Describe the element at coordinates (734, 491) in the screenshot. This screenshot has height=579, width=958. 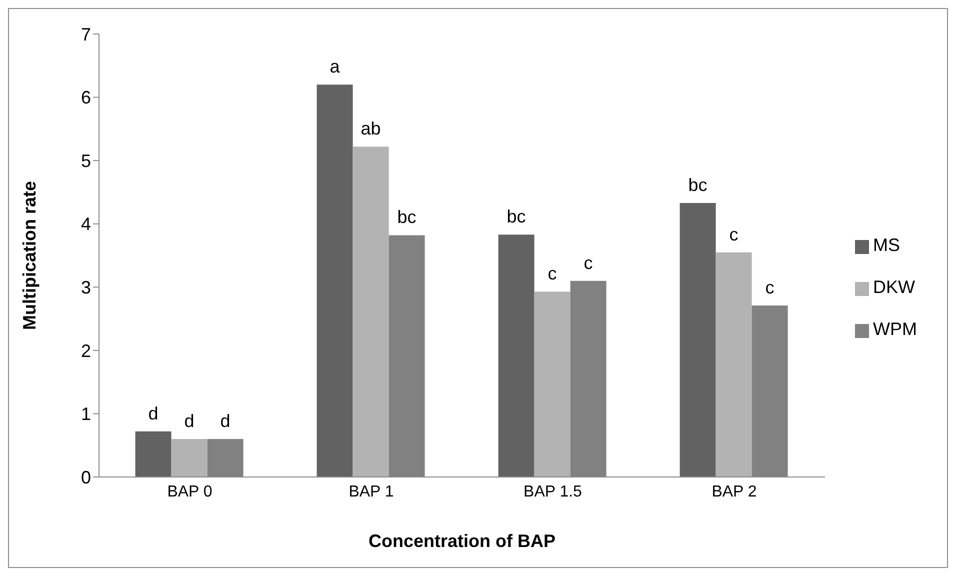
I see `x-tick-label: BAP 2` at that location.